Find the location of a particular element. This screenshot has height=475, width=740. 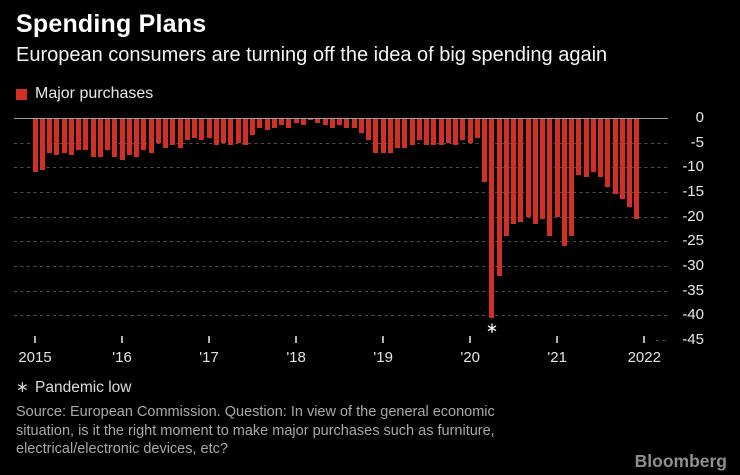

asterisk-icon: ∗ is located at coordinates (22, 387).